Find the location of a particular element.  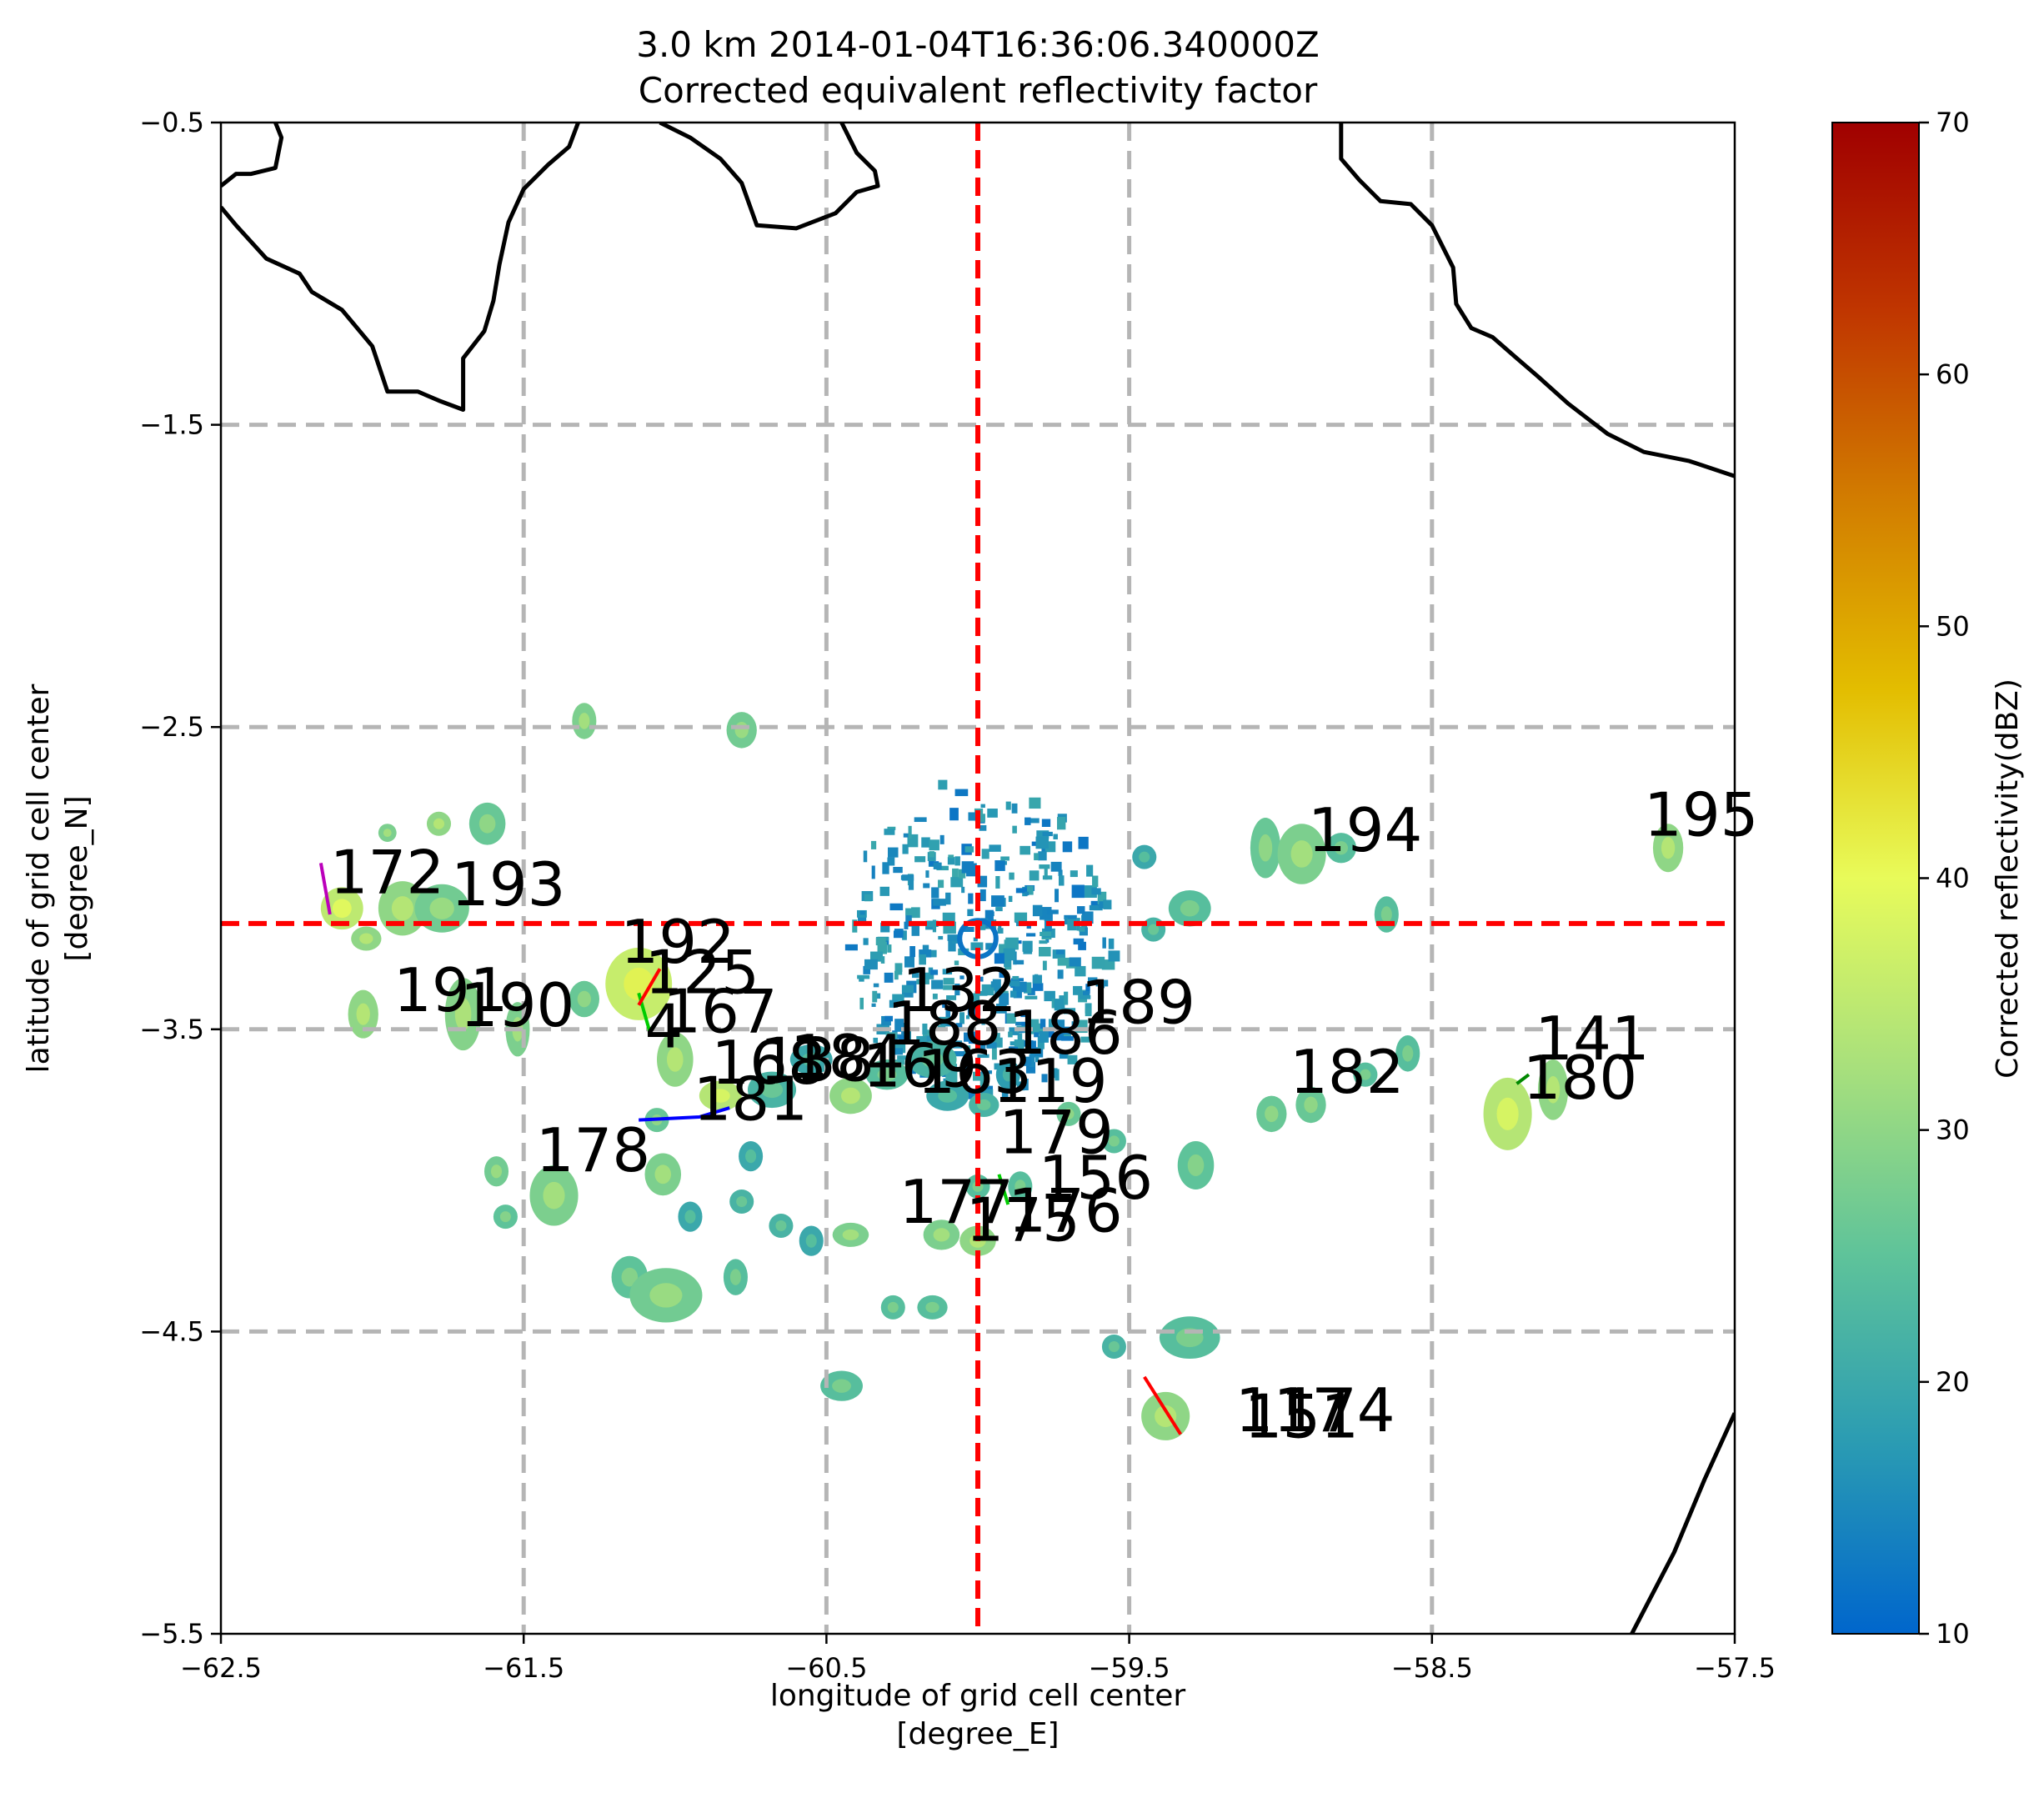

y-tick-label: −0.5 is located at coordinates (172, 123).